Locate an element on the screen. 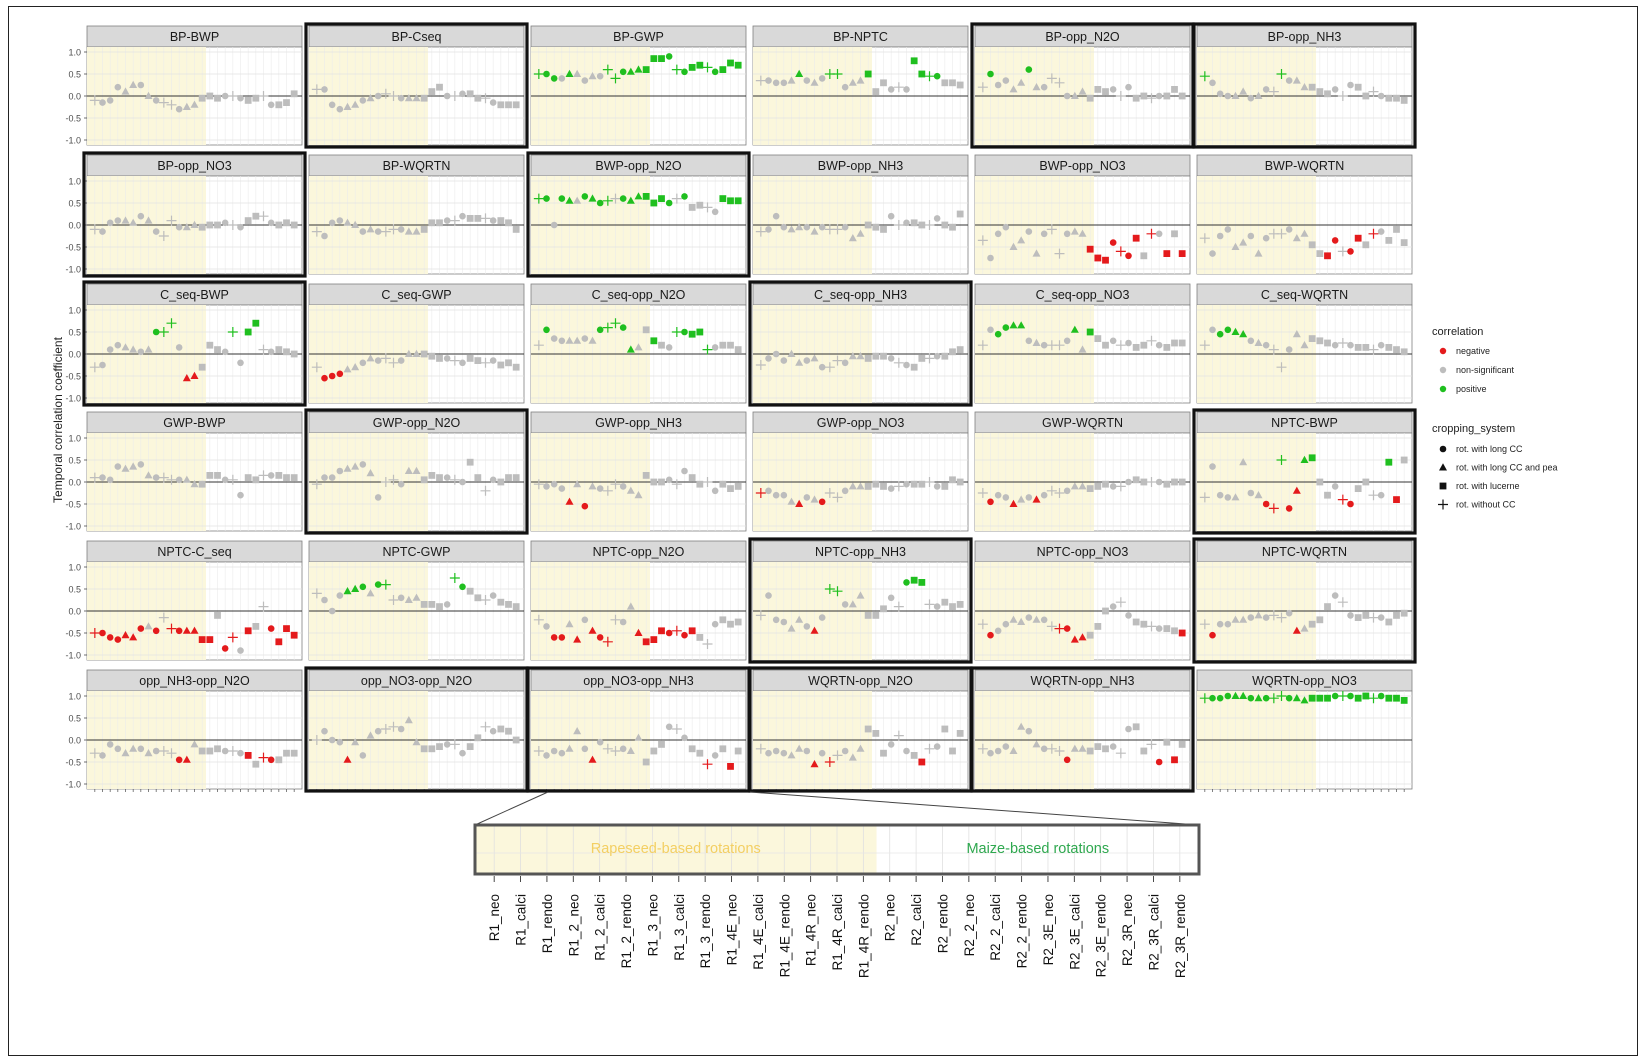 Image resolution: width=1646 pixels, height=1064 pixels. legend-label-cropping: rot. with lucerne is located at coordinates (1488, 486).